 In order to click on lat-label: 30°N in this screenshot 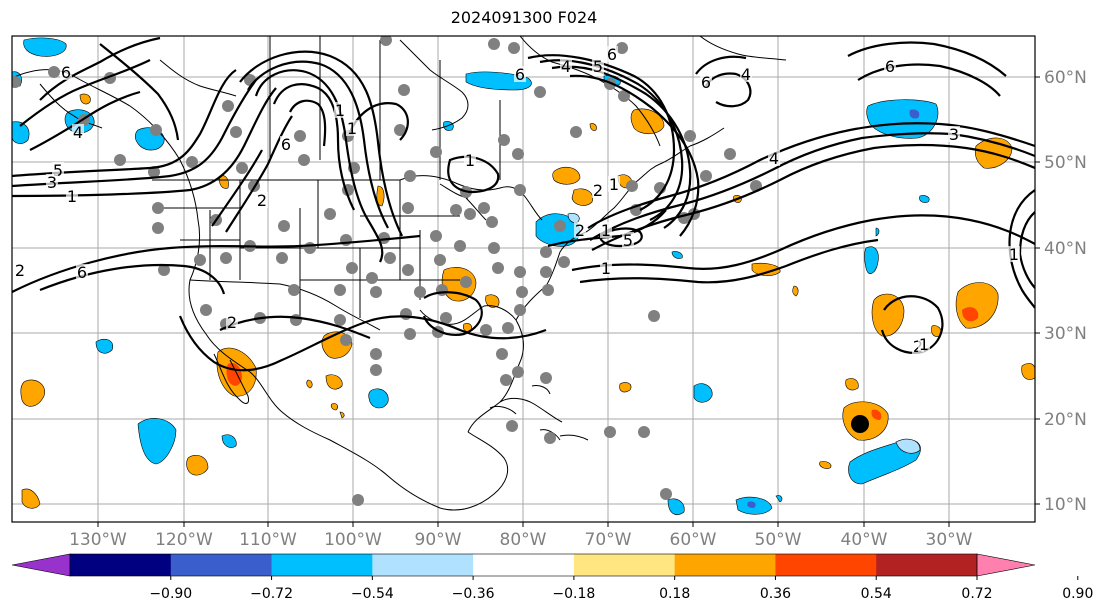, I will do `click(1065, 334)`.